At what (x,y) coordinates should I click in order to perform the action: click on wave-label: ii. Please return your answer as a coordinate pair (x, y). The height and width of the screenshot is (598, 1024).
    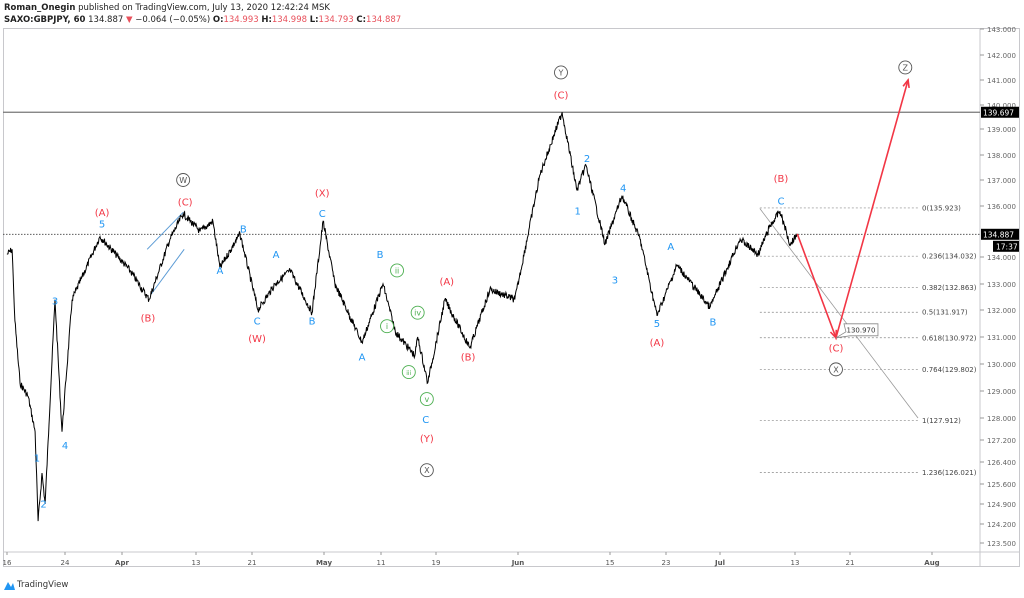
    Looking at the image, I should click on (397, 270).